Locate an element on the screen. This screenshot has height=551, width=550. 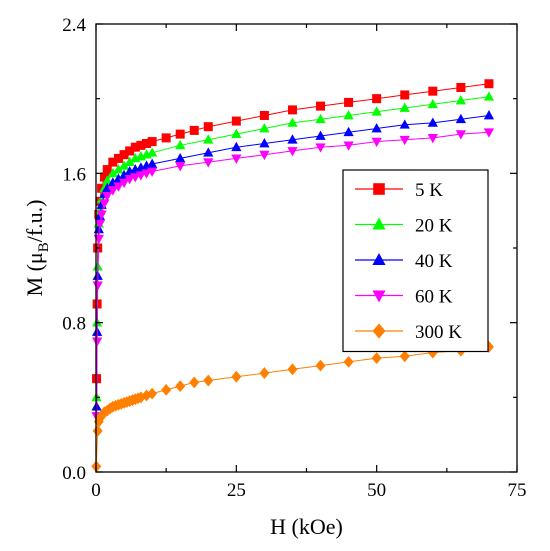
legend-marker-20k is located at coordinates (379, 223).